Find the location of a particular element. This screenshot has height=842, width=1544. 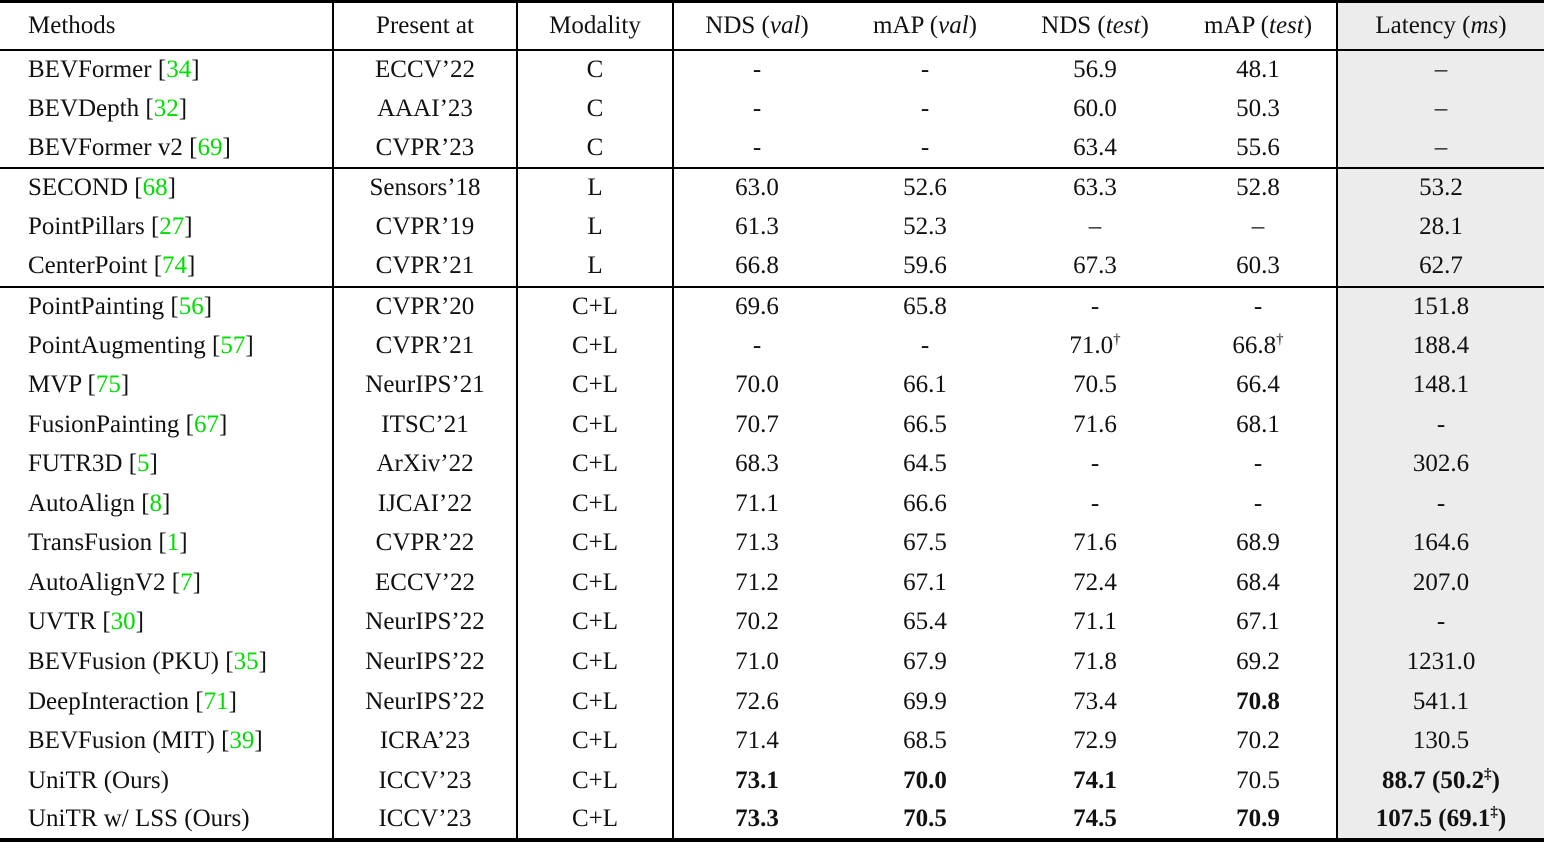

cell-map_val: 52.6 is located at coordinates (925, 188).